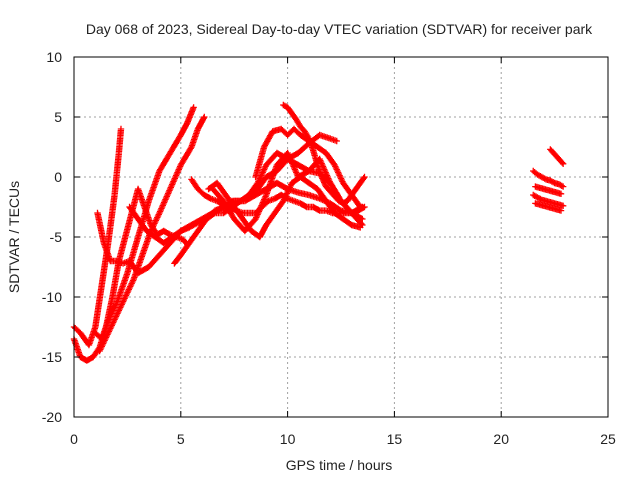 This screenshot has height=480, width=640. What do you see at coordinates (288, 439) in the screenshot?
I see `x-tick-label: 10` at bounding box center [288, 439].